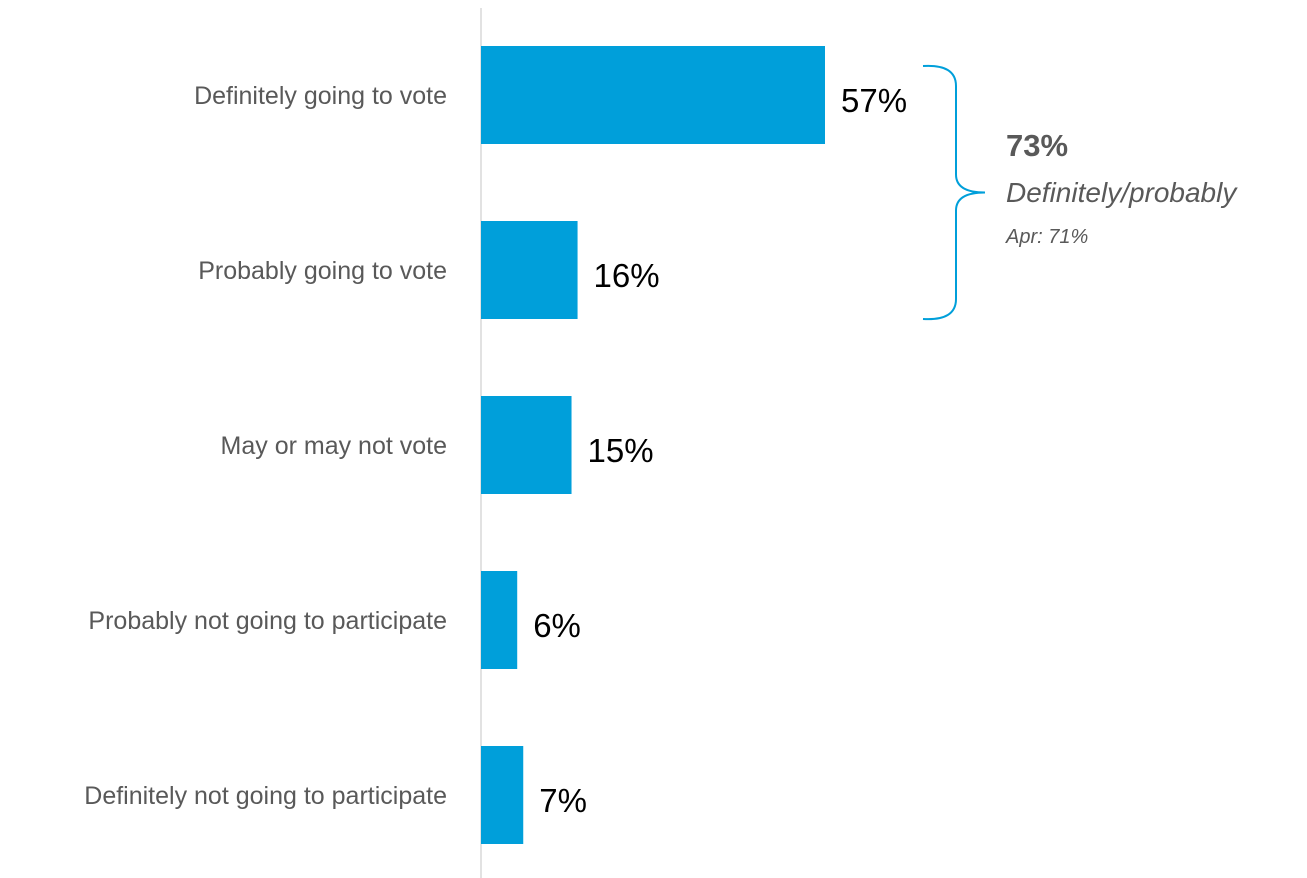 Image resolution: width=1307 pixels, height=878 pixels. I want to click on callout-annotation: 73% Definitely/probably Apr: 71%, so click(1080, 192).